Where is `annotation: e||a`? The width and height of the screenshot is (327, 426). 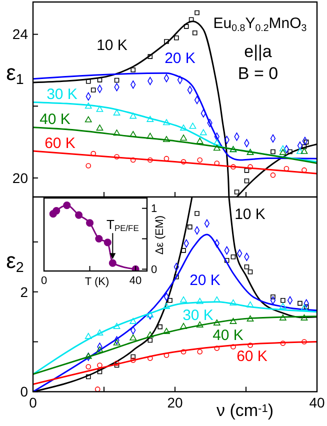
annotation: e||a is located at coordinates (258, 51).